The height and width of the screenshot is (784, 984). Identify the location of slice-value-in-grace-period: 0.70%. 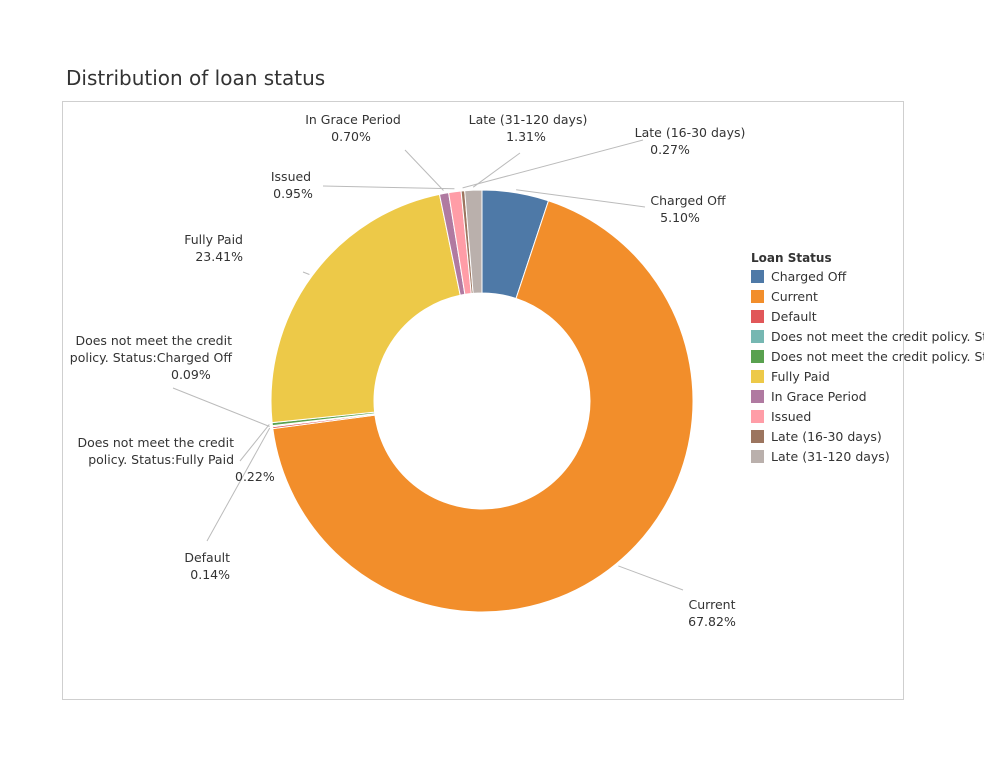
(351, 136).